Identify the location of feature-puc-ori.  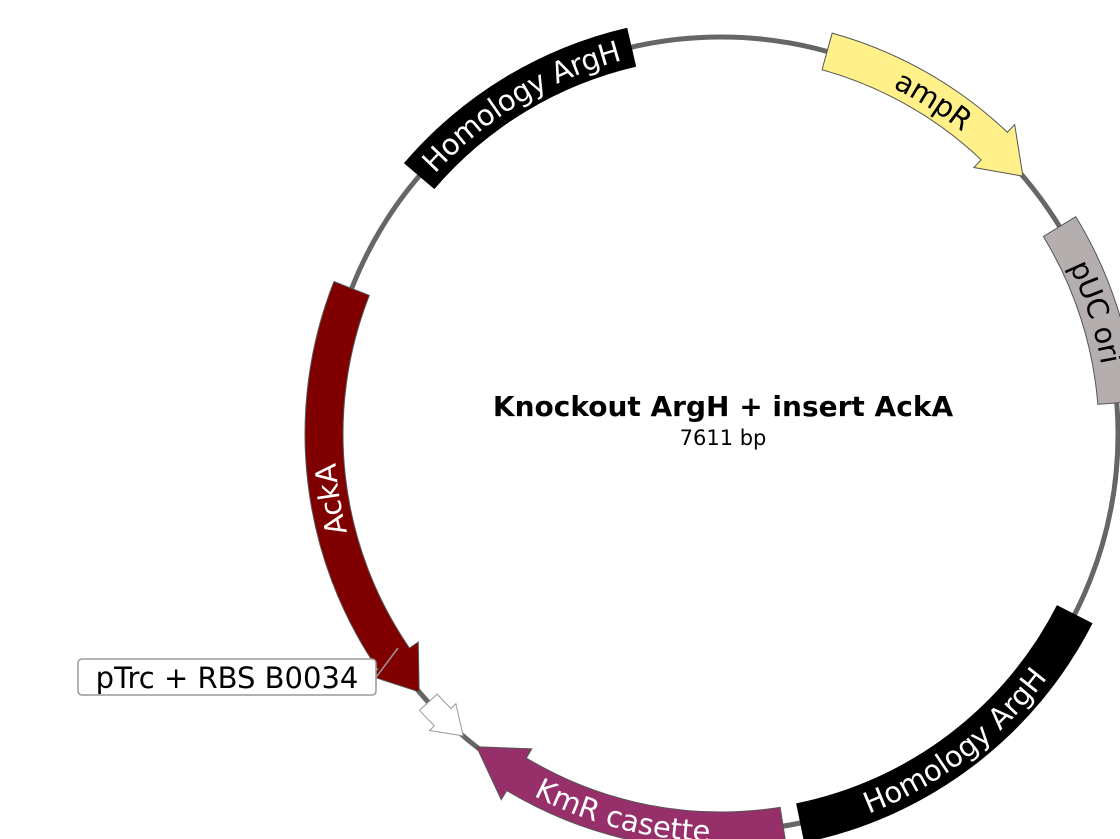
(1081, 310).